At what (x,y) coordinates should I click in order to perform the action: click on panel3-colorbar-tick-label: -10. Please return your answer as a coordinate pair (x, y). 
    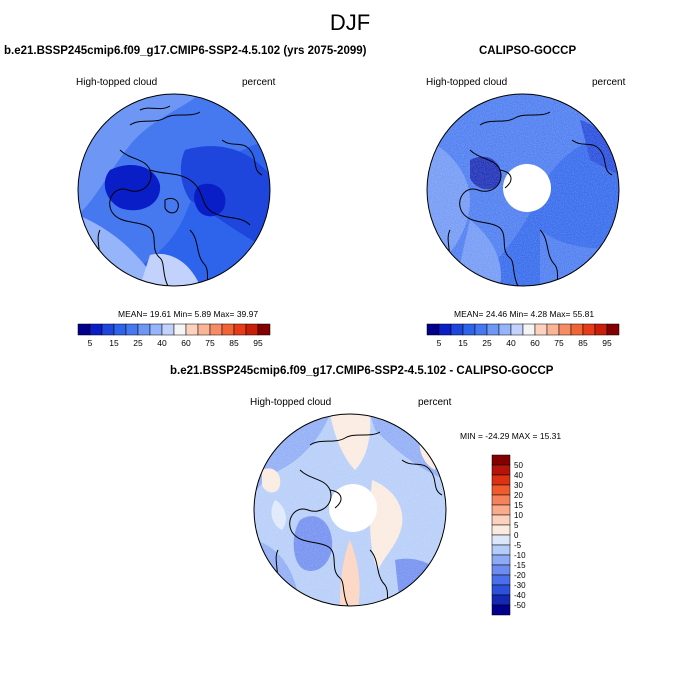
    Looking at the image, I should click on (520, 555).